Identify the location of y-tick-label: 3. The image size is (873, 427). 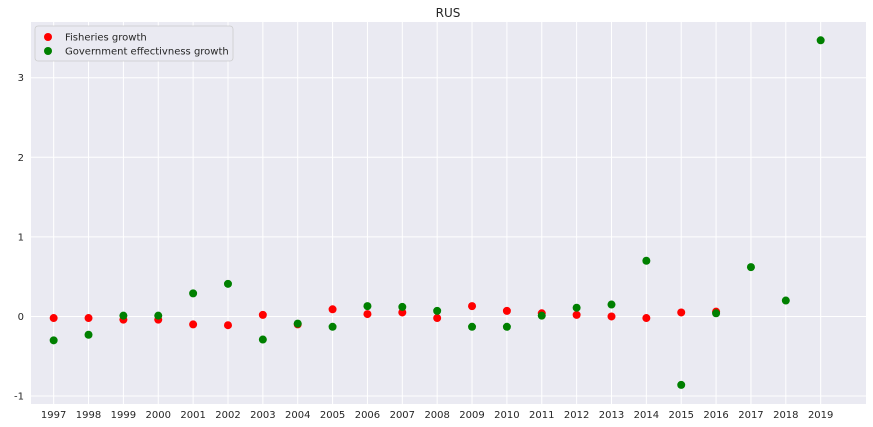
(21, 78).